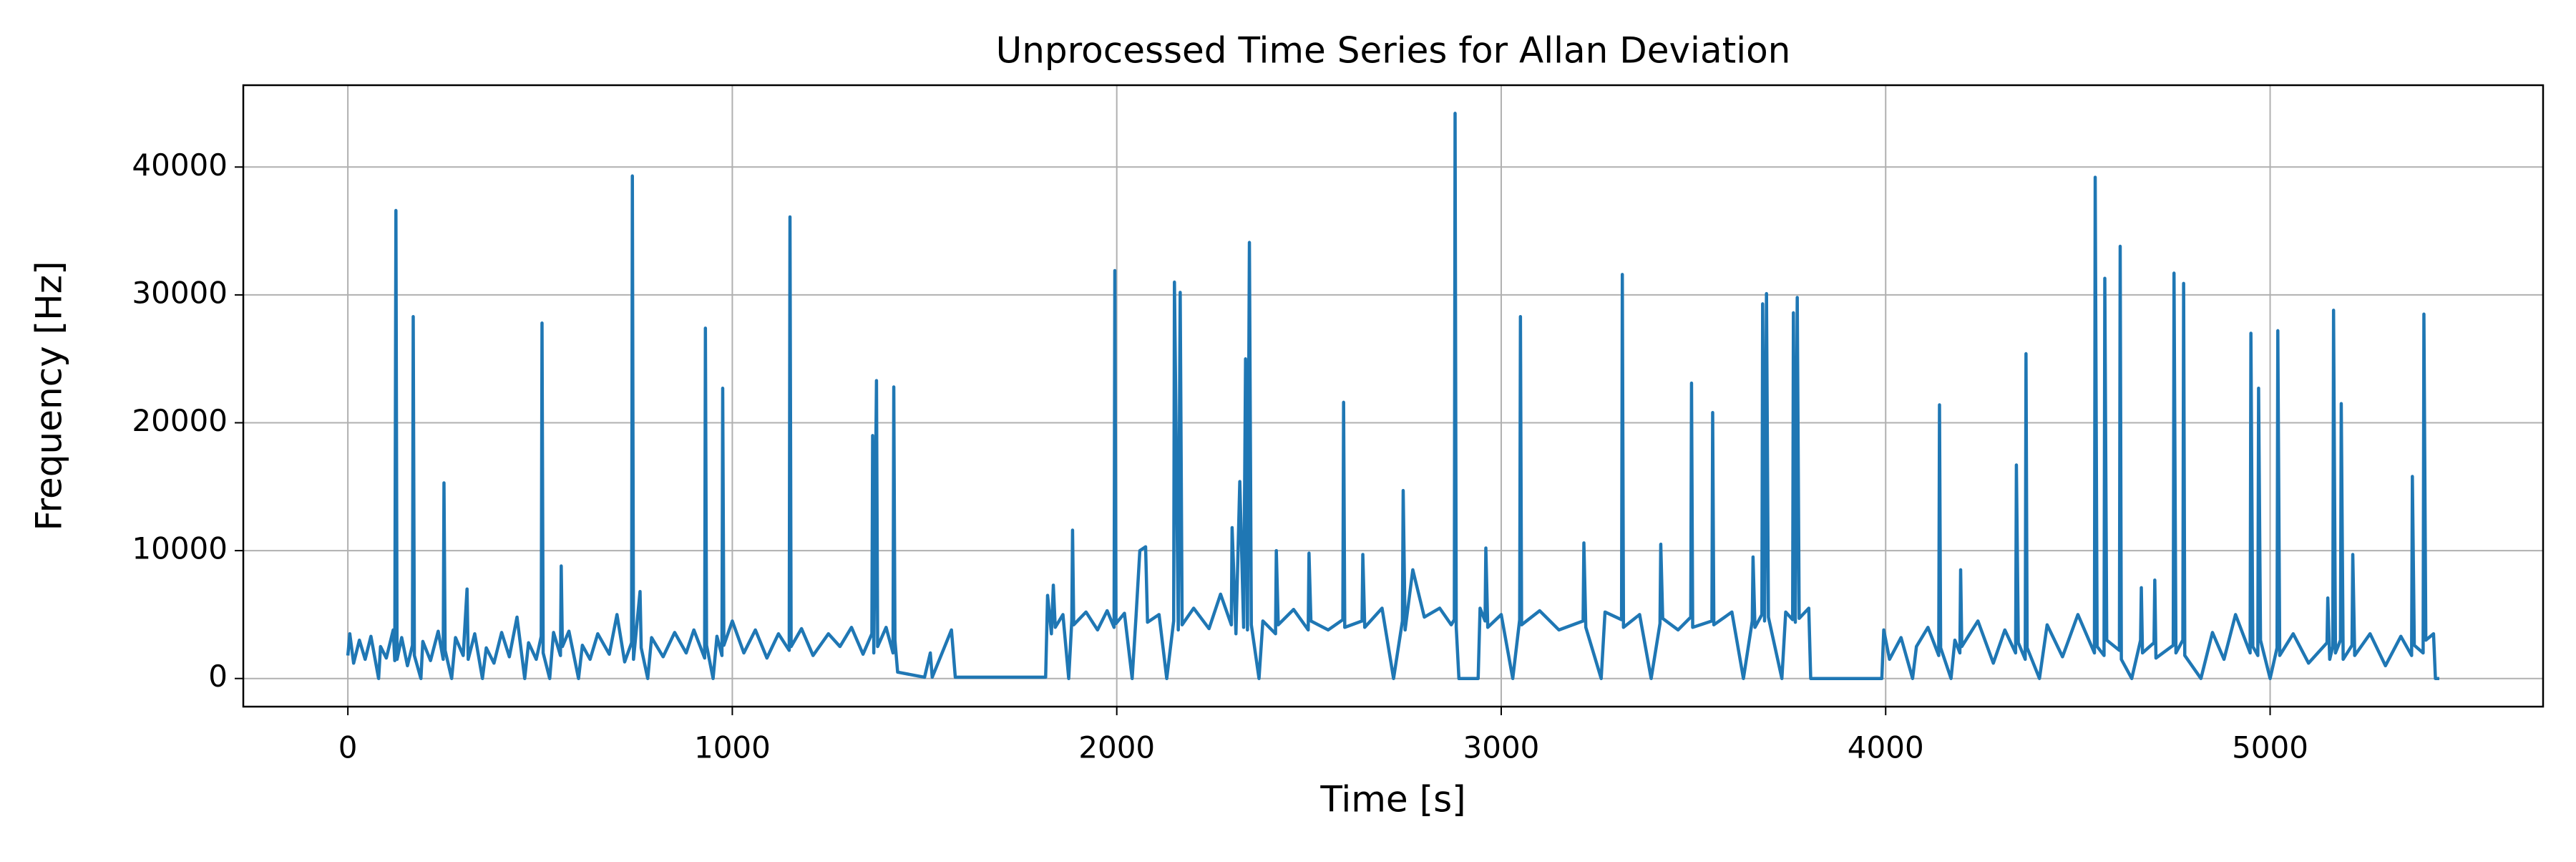 The image size is (2576, 862). I want to click on x-tick-label: 2000, so click(1116, 747).